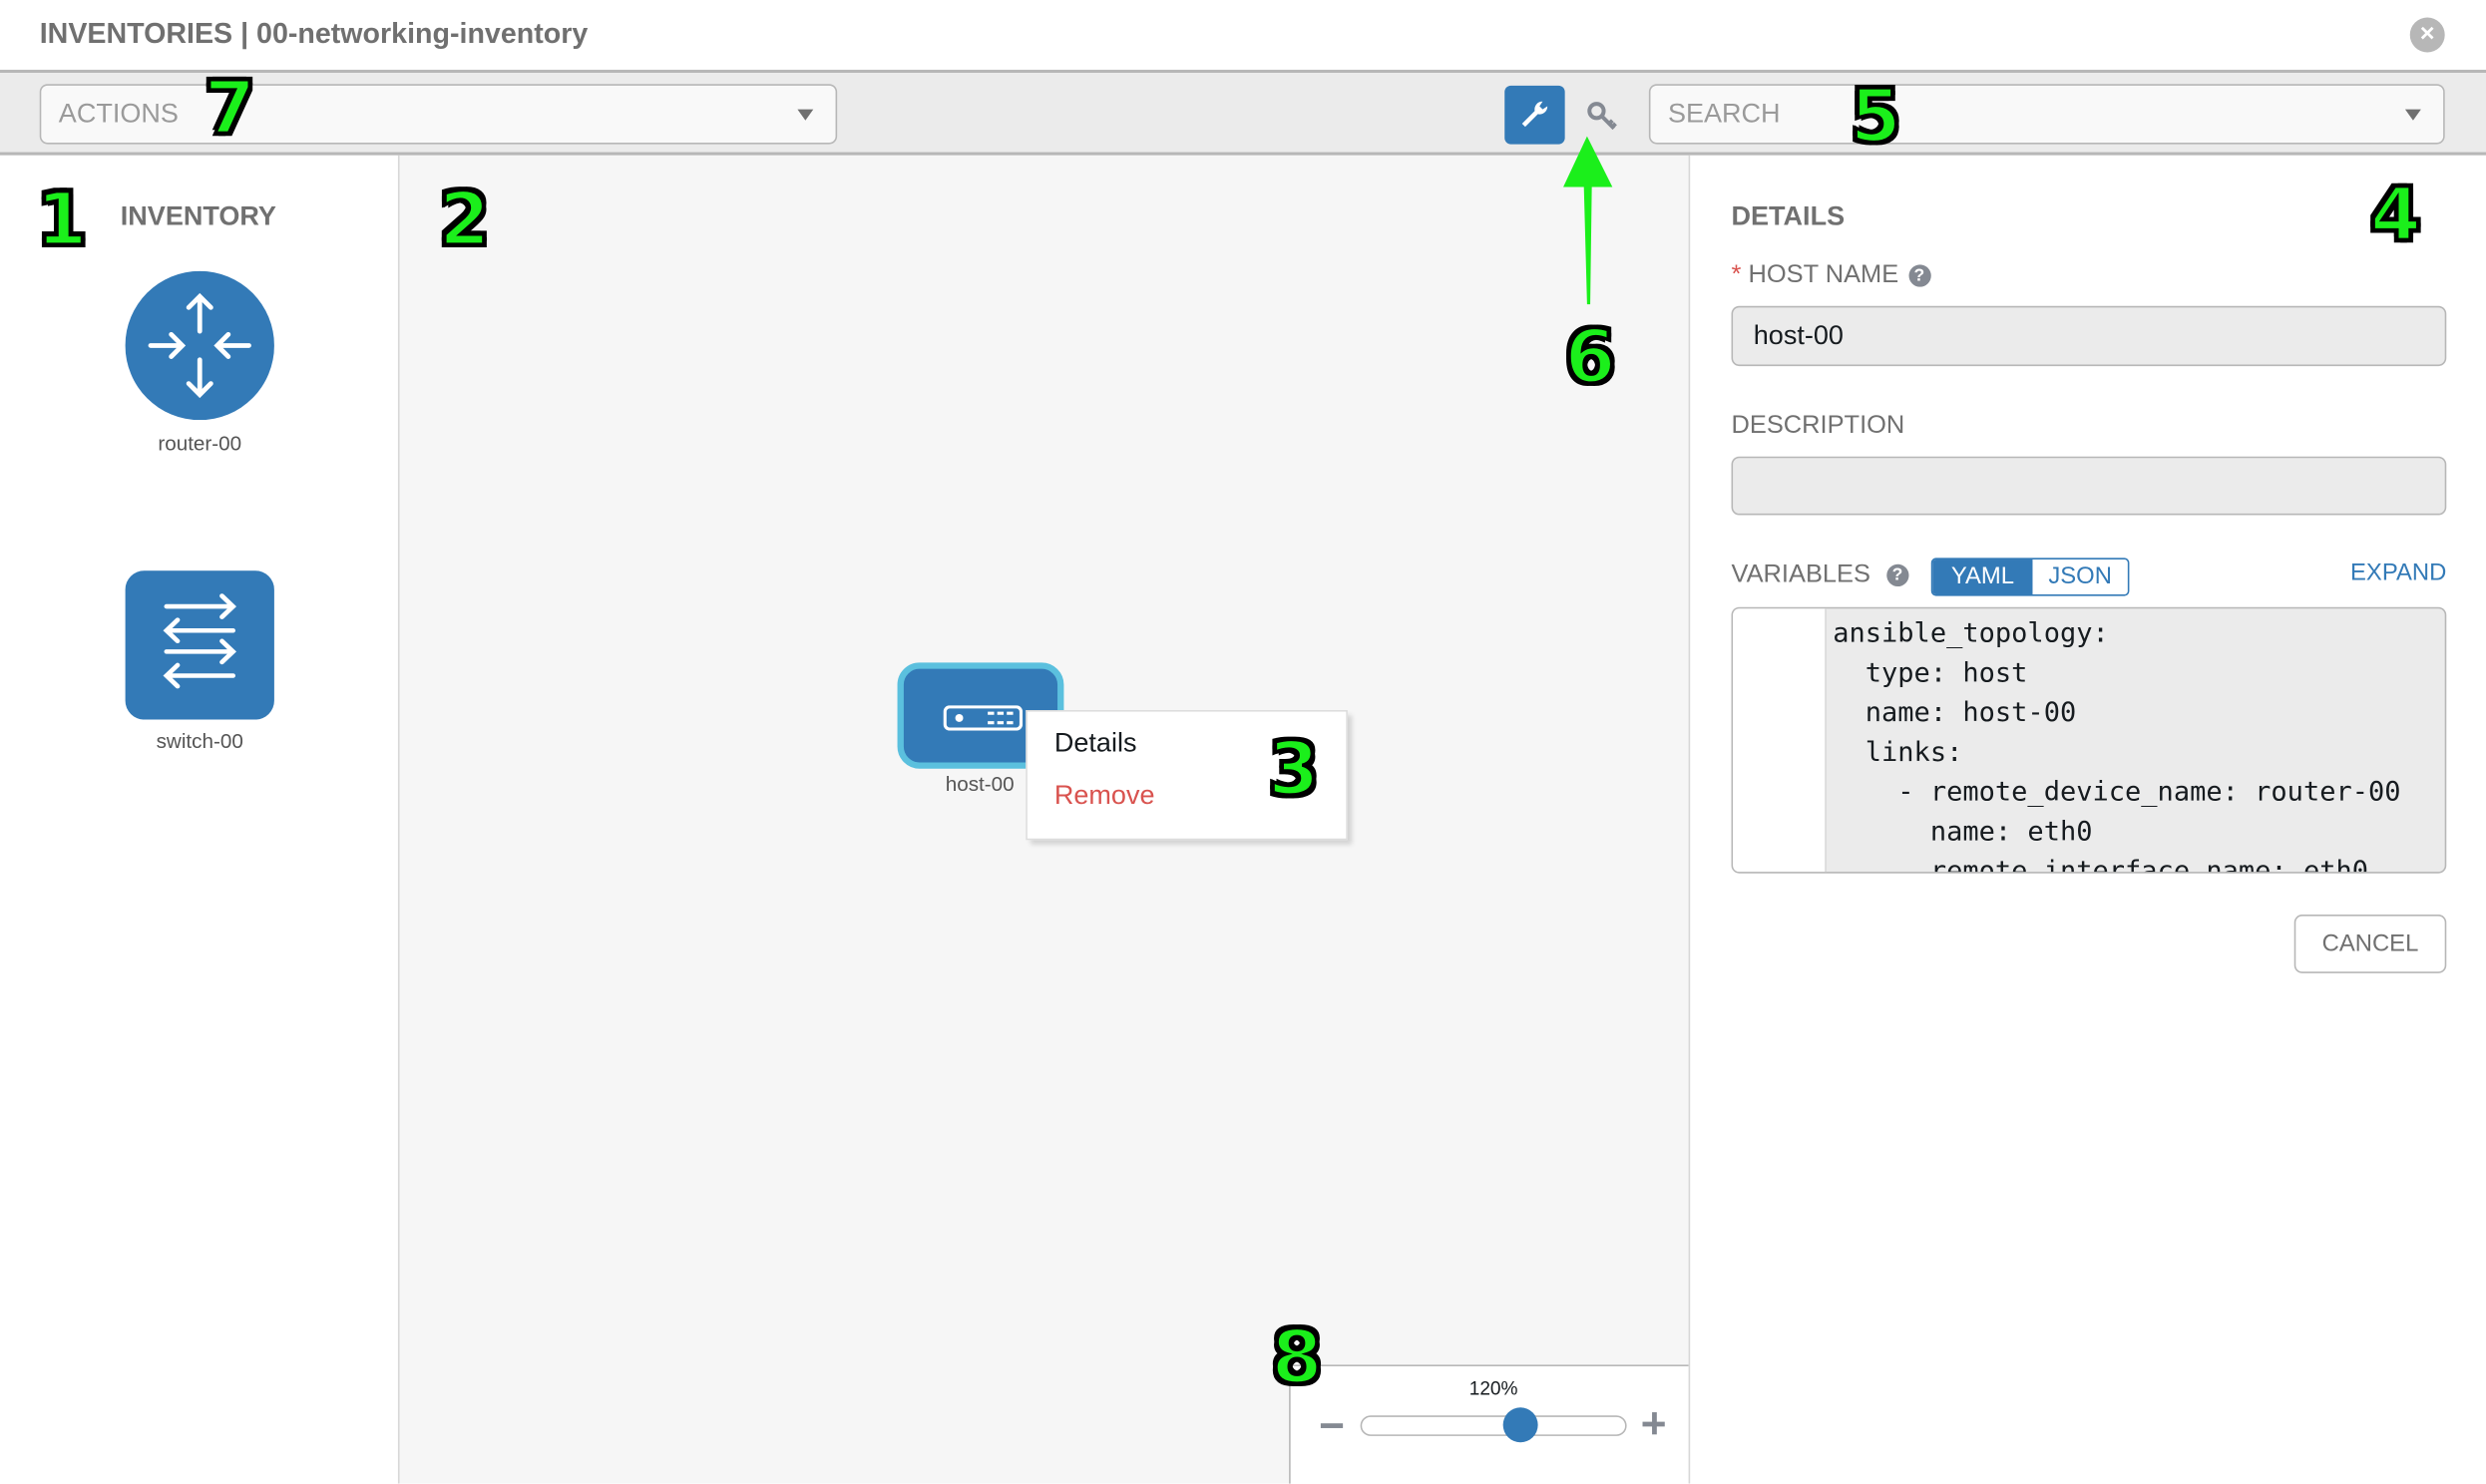 The image size is (2486, 1484). I want to click on description-label: DESCRIPTION, so click(1818, 426).